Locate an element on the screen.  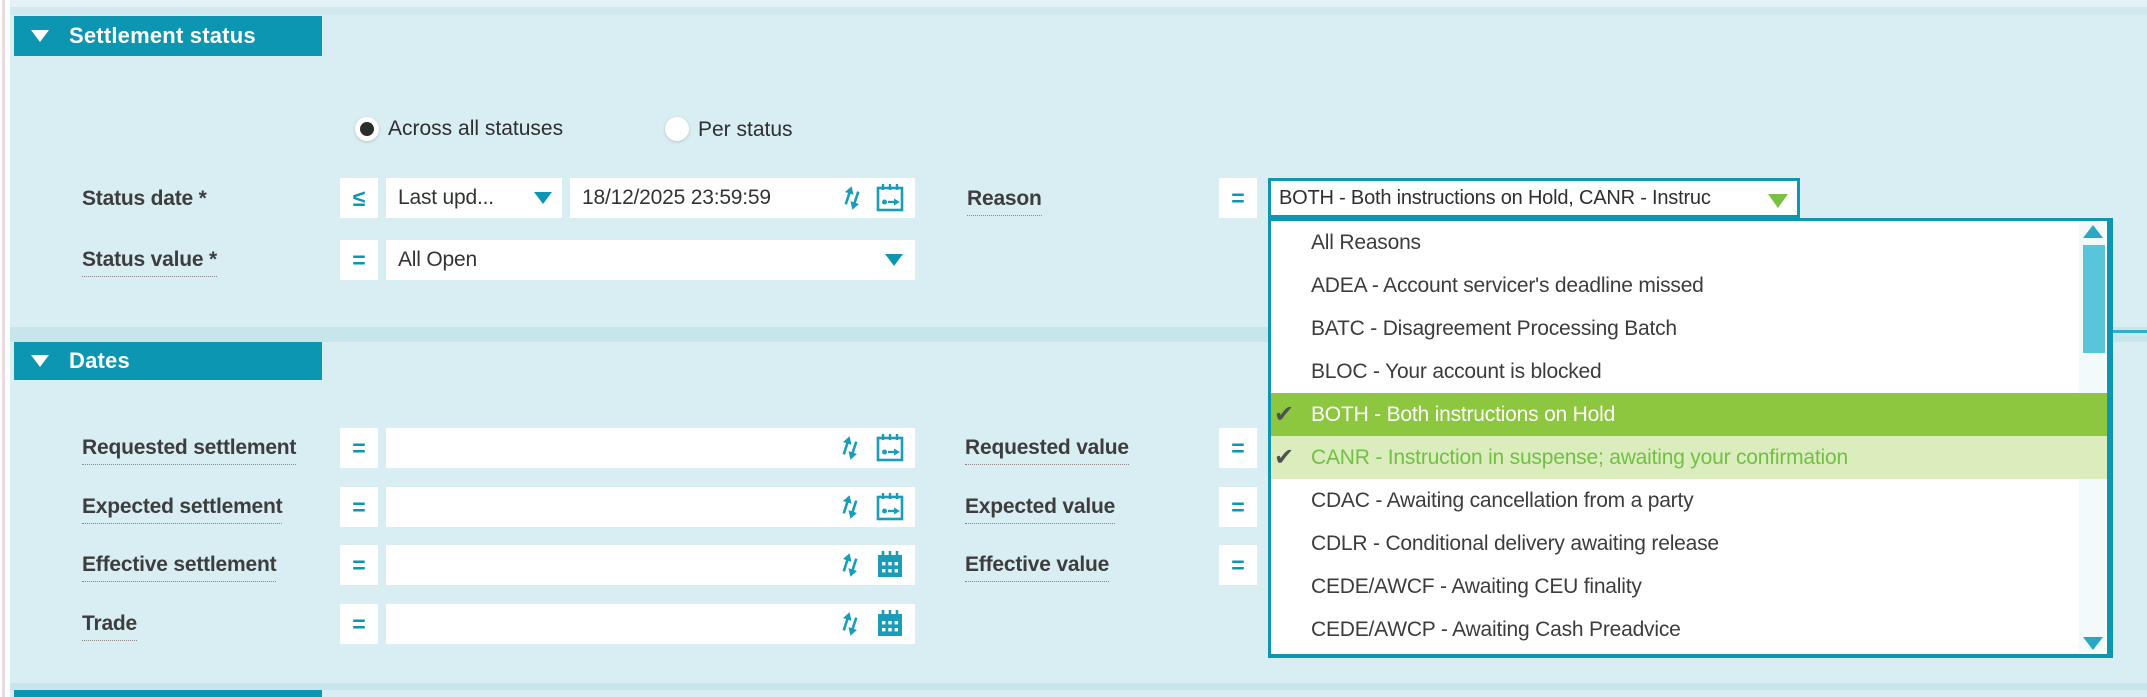
reason-option: BLOC - Your account is blocked is located at coordinates (1456, 371).